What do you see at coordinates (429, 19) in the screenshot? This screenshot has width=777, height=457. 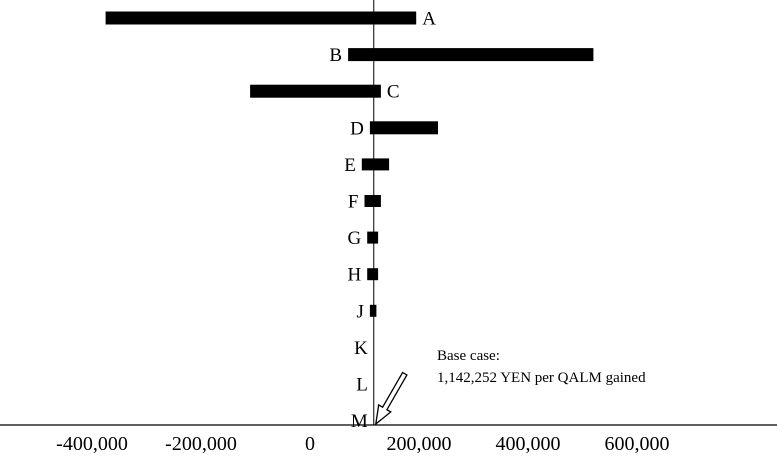 I see `category-label-a: A` at bounding box center [429, 19].